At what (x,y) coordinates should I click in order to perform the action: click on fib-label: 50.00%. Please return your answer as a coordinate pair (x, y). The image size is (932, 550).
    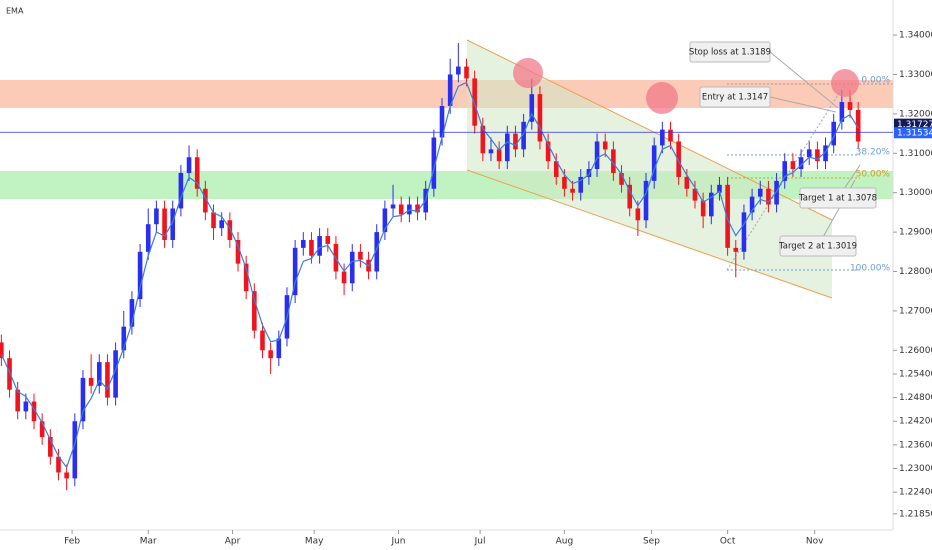
    Looking at the image, I should click on (873, 175).